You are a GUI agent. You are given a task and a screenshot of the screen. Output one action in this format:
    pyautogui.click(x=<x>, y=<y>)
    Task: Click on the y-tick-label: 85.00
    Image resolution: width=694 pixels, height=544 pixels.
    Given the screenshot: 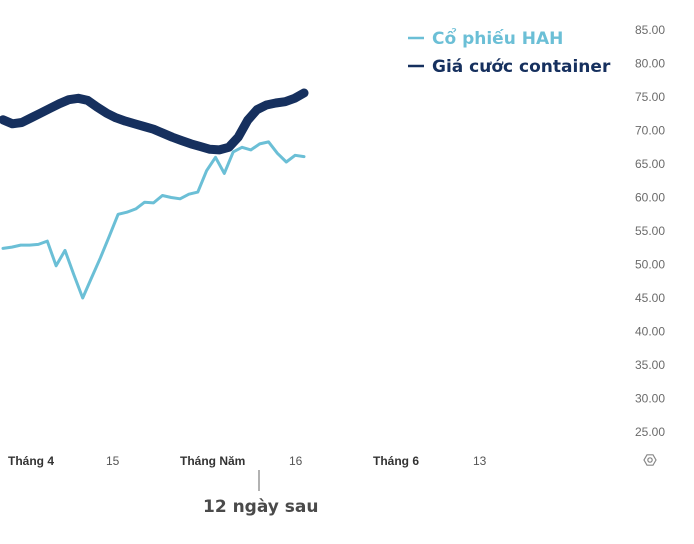 What is the action you would take?
    pyautogui.click(x=650, y=30)
    